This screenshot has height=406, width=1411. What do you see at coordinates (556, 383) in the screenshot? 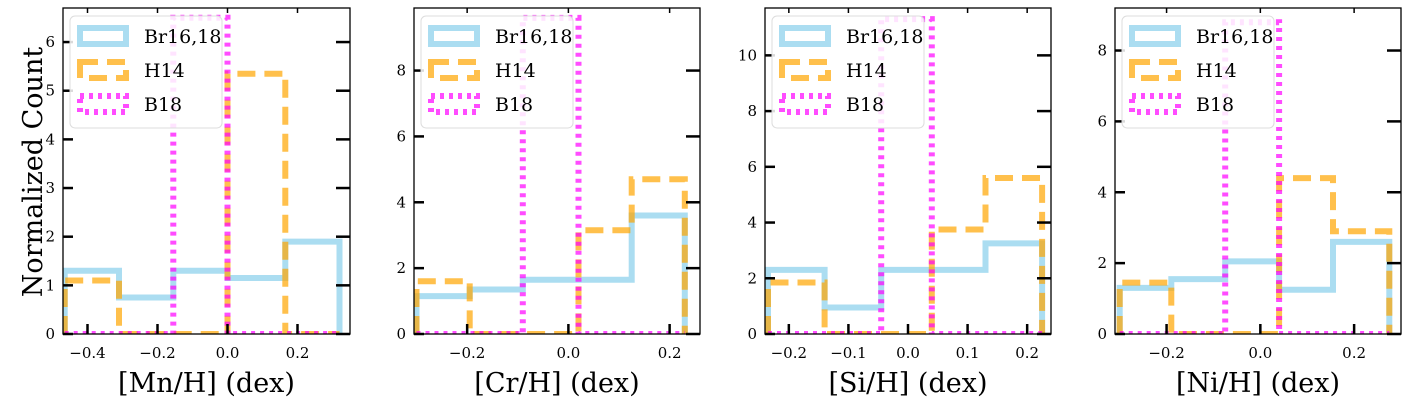
I see `x-axis-label: [Cr/H] (dex)` at bounding box center [556, 383].